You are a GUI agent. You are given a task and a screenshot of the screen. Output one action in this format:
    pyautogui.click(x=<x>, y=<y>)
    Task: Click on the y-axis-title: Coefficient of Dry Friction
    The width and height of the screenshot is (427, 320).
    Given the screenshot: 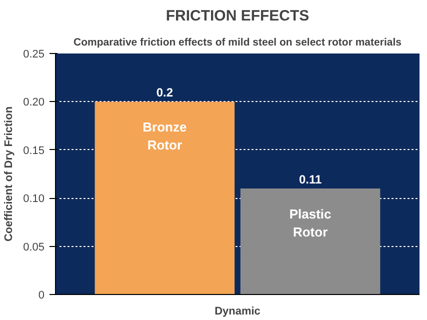 What is the action you would take?
    pyautogui.click(x=9, y=174)
    